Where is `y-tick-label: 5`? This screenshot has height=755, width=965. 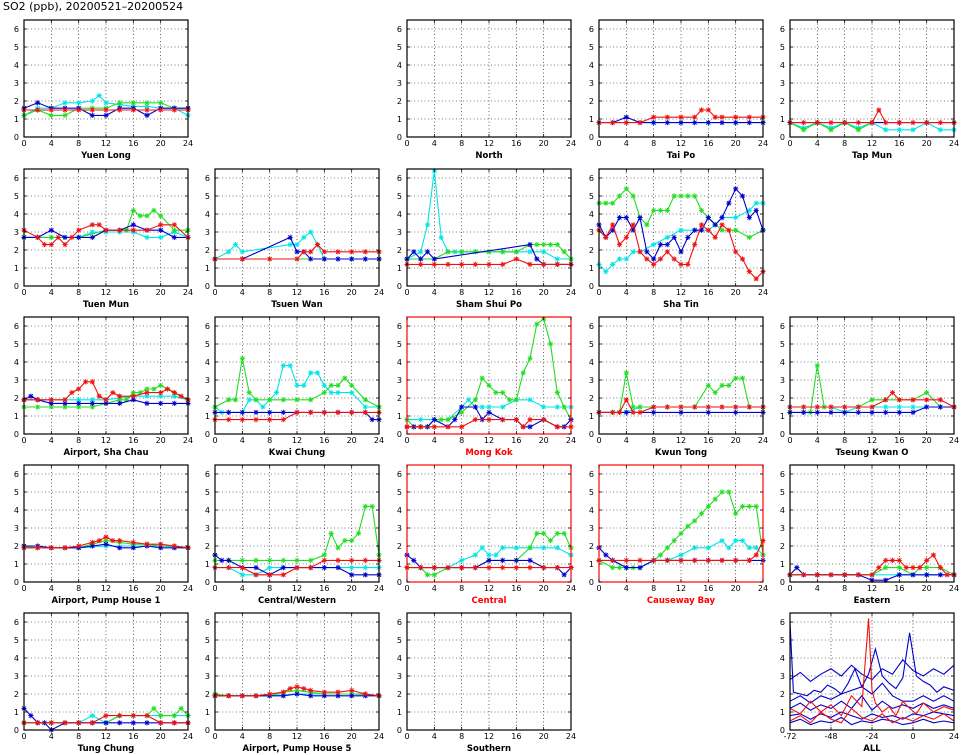
y-tick-label: 5 is located at coordinates (591, 492).